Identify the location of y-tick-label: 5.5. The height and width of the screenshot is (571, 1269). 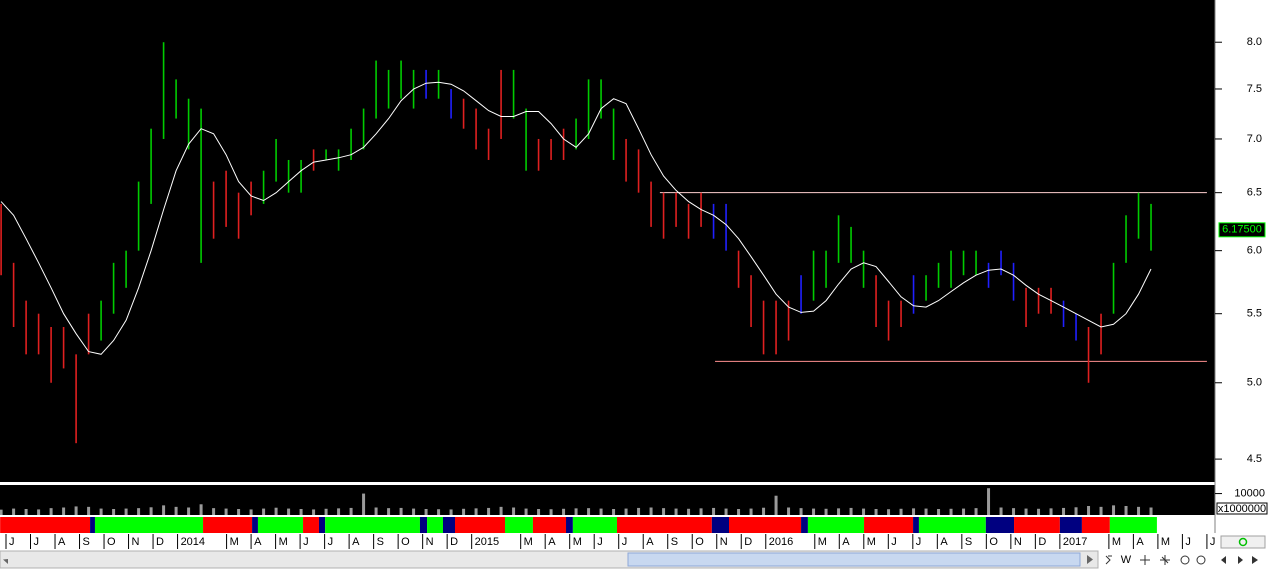
(1254, 314).